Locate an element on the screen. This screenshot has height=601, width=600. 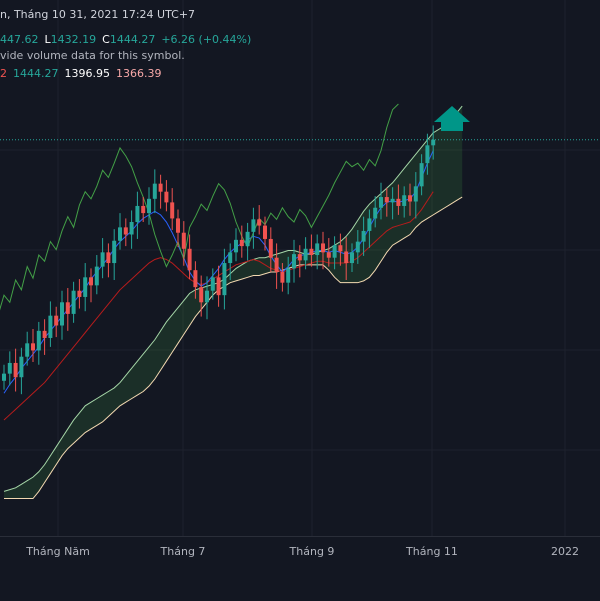
change-value: +6.26 (+0.44%) is located at coordinates (206, 39).